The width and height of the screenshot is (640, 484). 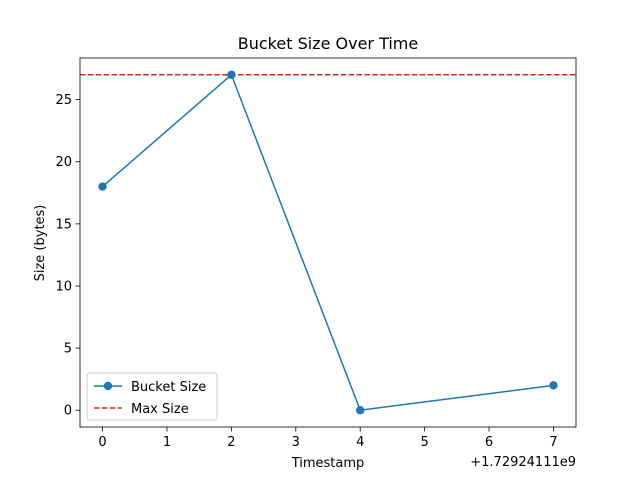 What do you see at coordinates (108, 386) in the screenshot?
I see `legend-marker-bucket-size` at bounding box center [108, 386].